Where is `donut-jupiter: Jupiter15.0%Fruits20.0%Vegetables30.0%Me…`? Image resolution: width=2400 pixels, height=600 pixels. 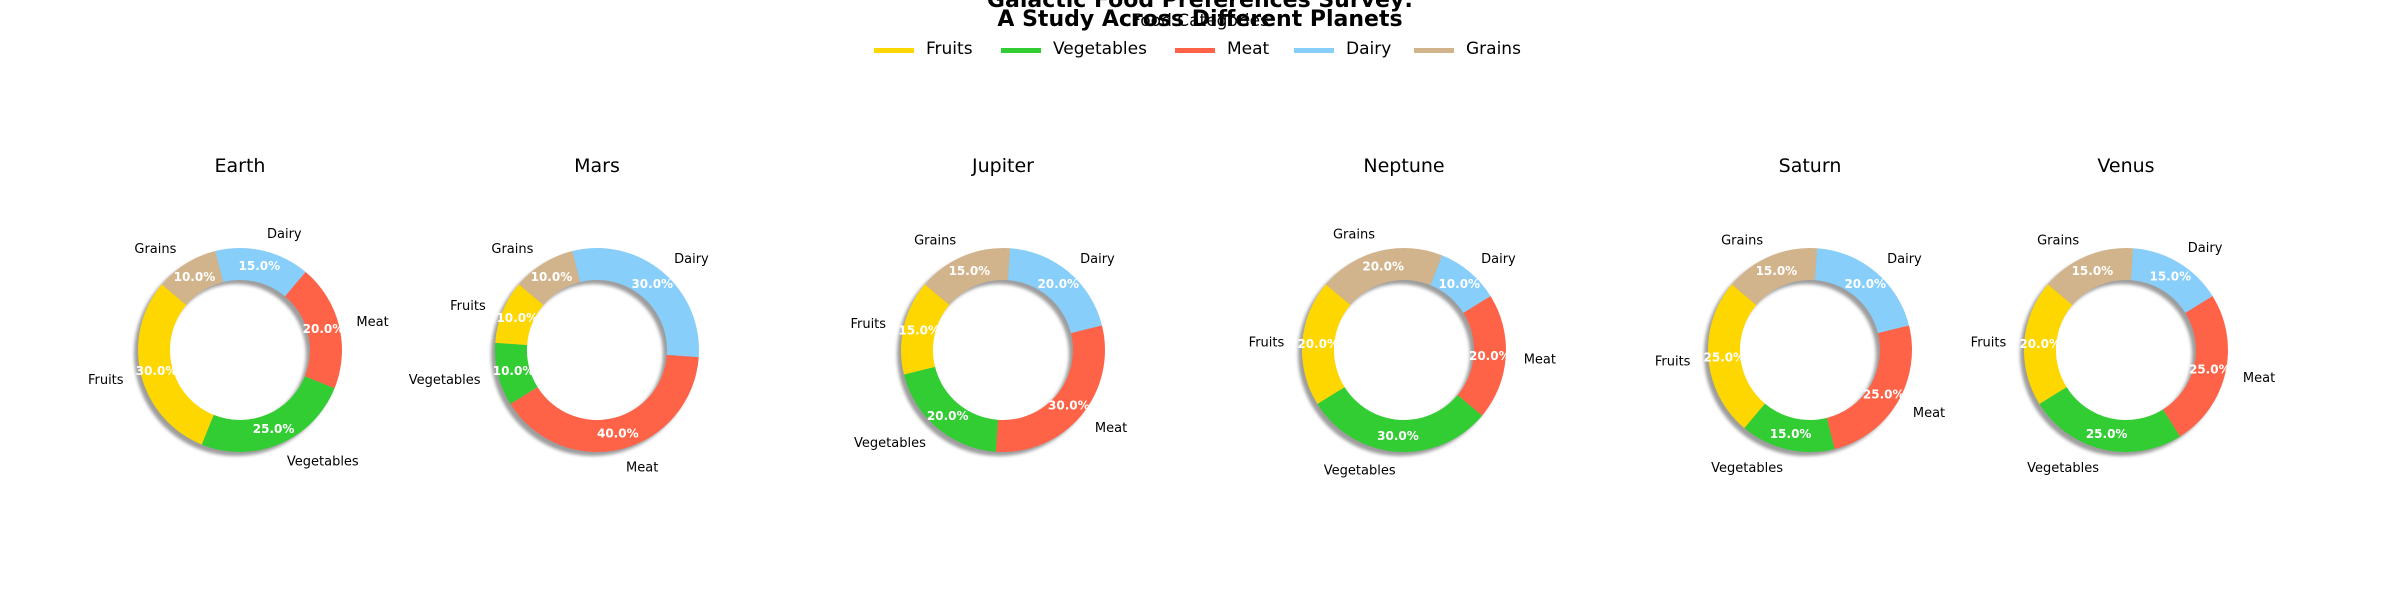 donut-jupiter: Jupiter15.0%Fruits20.0%Vegetables30.0%Me… is located at coordinates (988, 305).